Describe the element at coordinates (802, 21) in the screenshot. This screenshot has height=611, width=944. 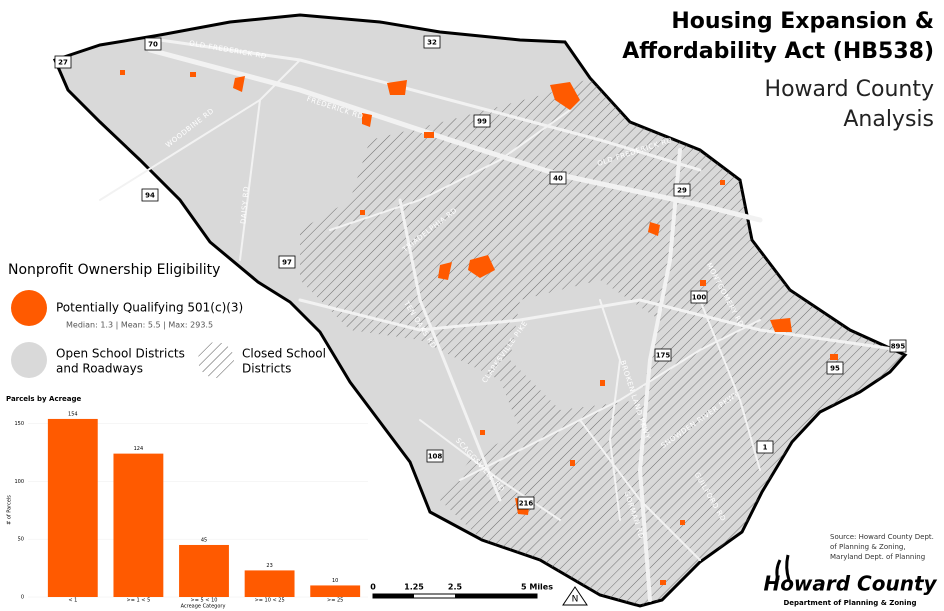
I see `title-line: Housing Expansion &` at that location.